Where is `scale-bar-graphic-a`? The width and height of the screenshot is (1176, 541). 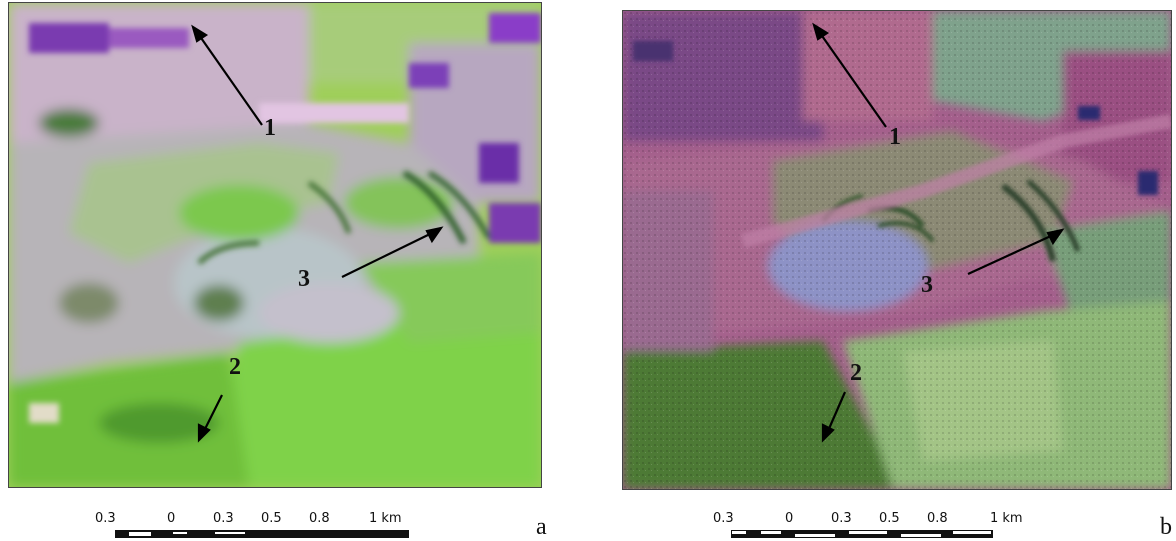 scale-bar-graphic-a is located at coordinates (262, 534).